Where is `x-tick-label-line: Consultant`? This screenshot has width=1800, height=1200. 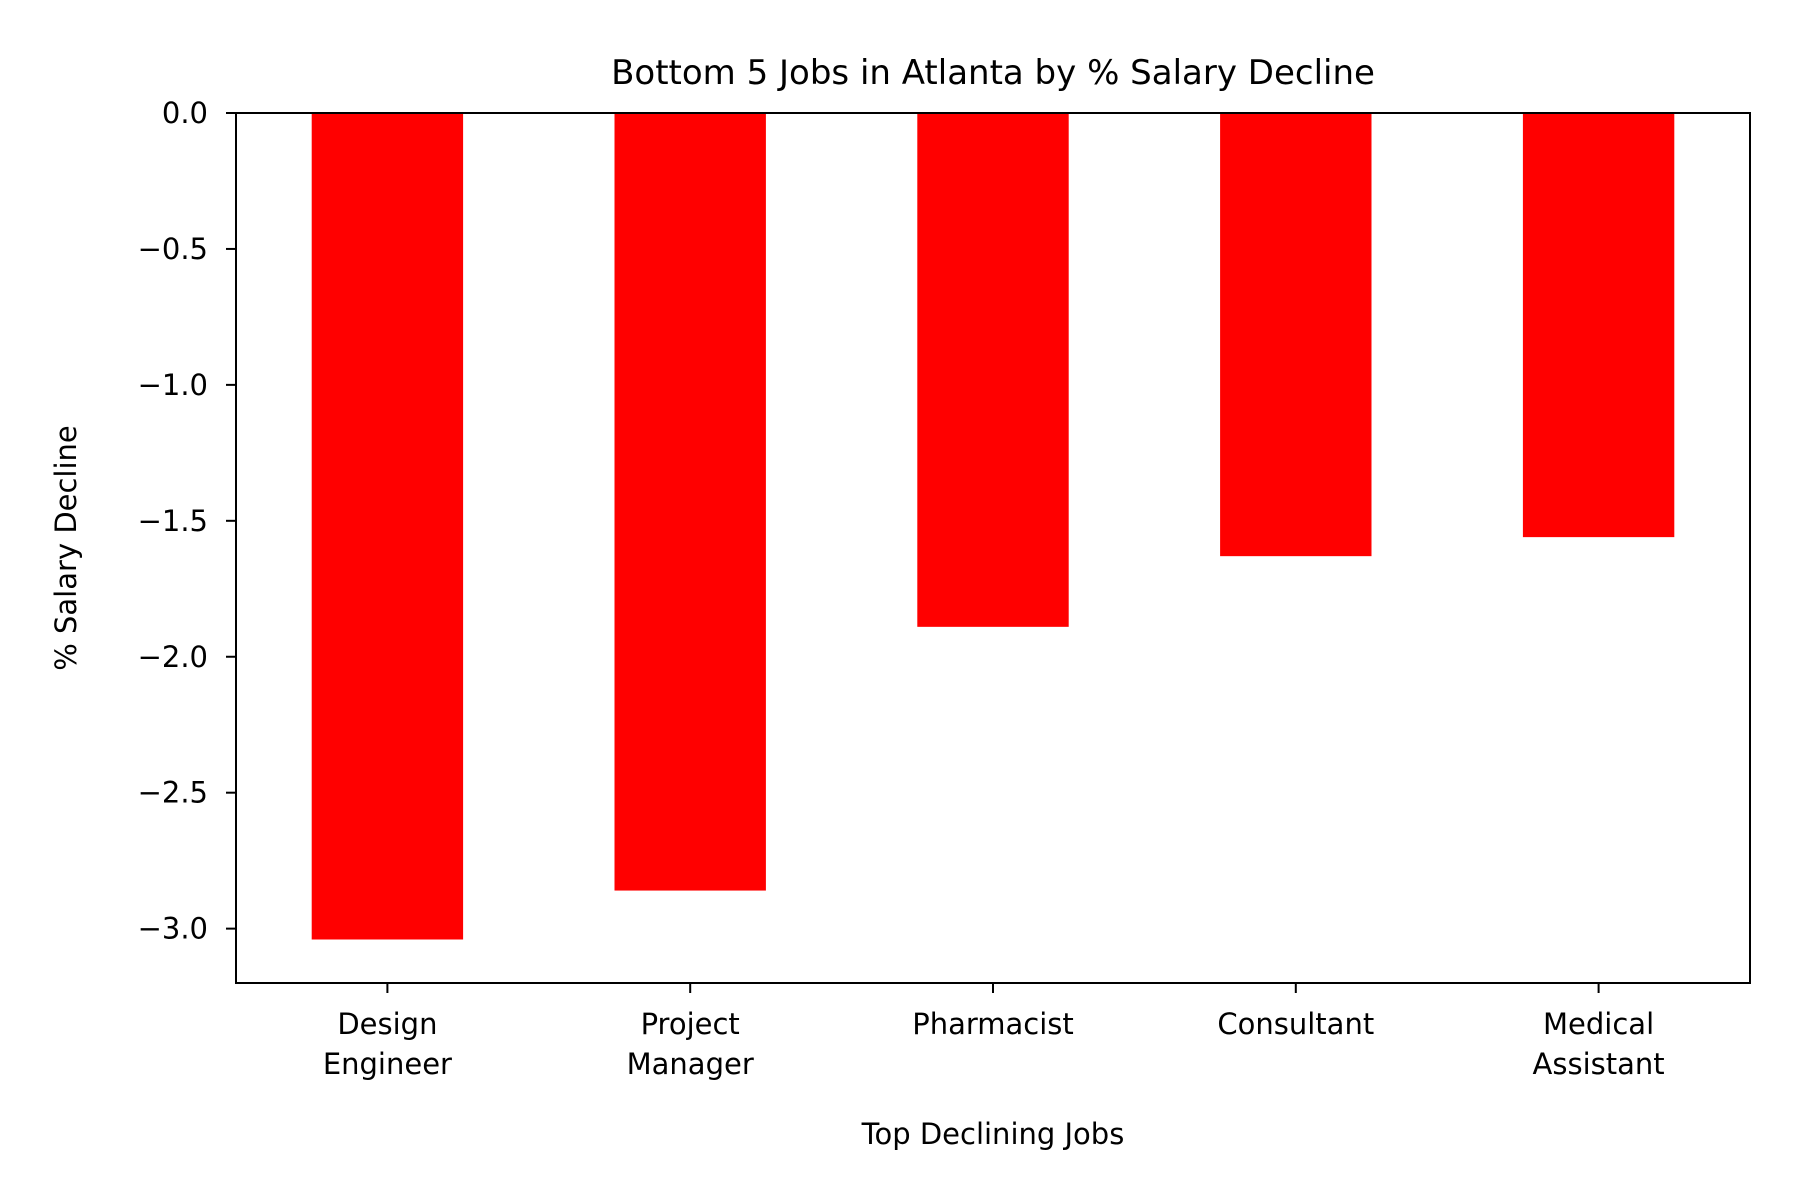 x-tick-label-line: Consultant is located at coordinates (1295, 1024).